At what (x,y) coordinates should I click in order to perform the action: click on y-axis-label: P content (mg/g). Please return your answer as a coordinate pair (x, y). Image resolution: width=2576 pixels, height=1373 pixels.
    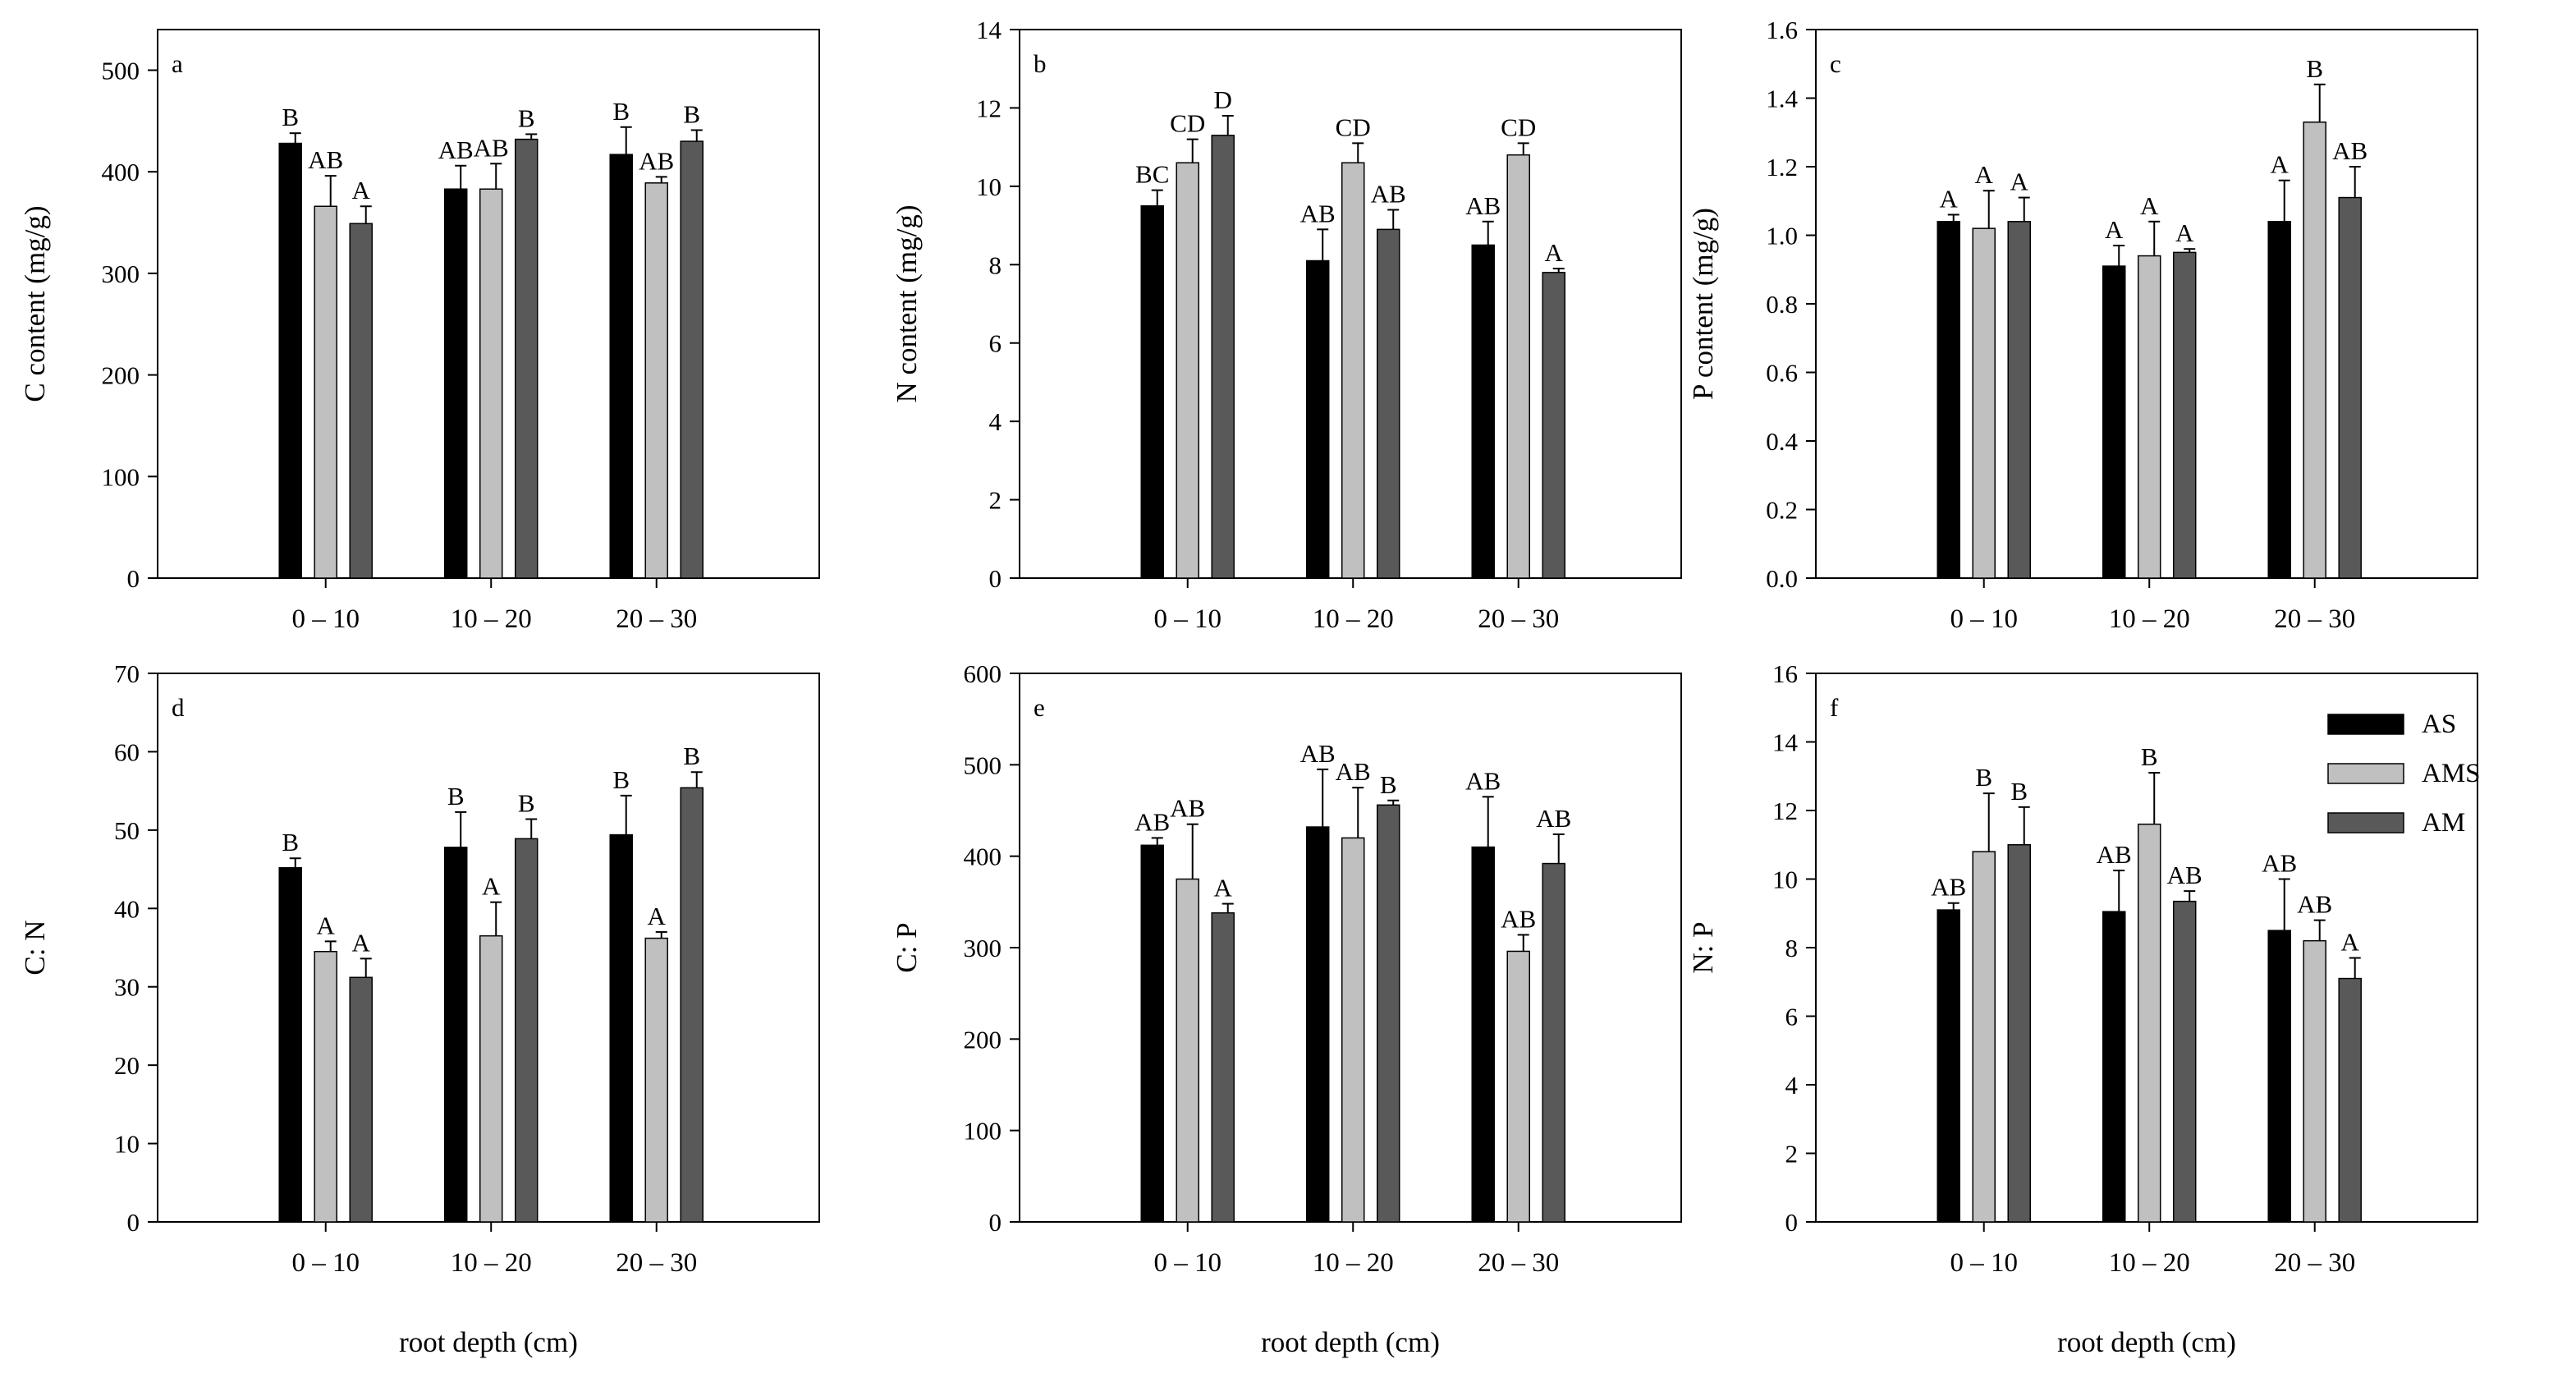
    Looking at the image, I should click on (1703, 304).